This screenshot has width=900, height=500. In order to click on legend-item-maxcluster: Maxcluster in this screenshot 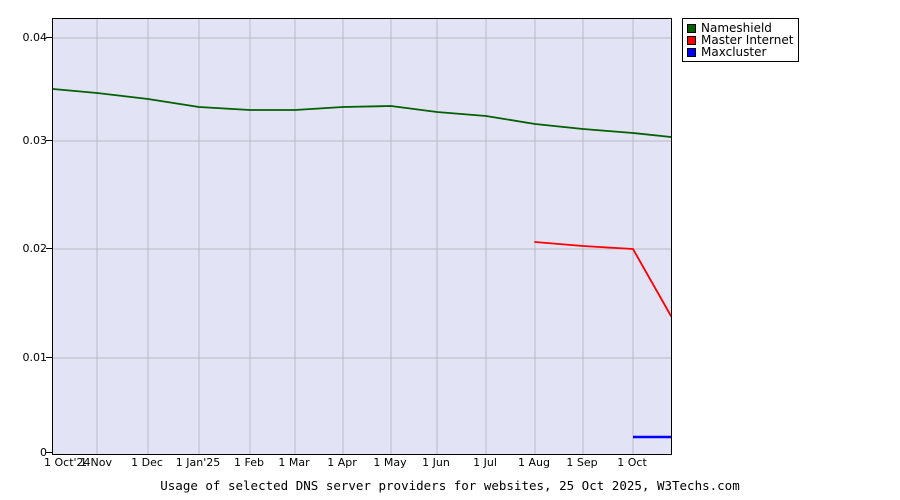, I will do `click(740, 52)`.